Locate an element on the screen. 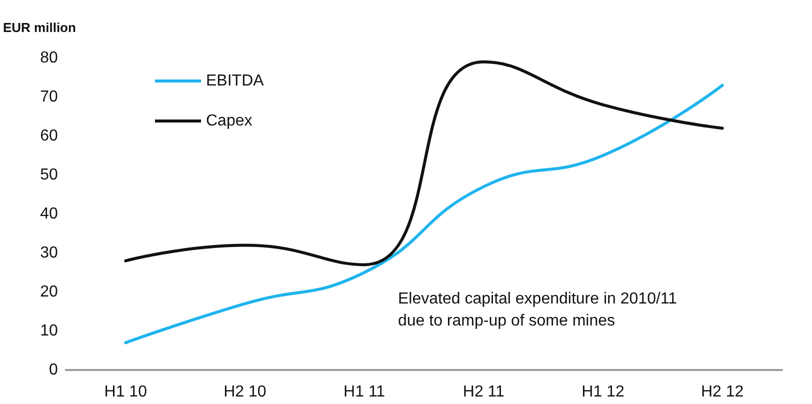 This screenshot has width=812, height=404. x-tick-label: H2 11 is located at coordinates (483, 392).